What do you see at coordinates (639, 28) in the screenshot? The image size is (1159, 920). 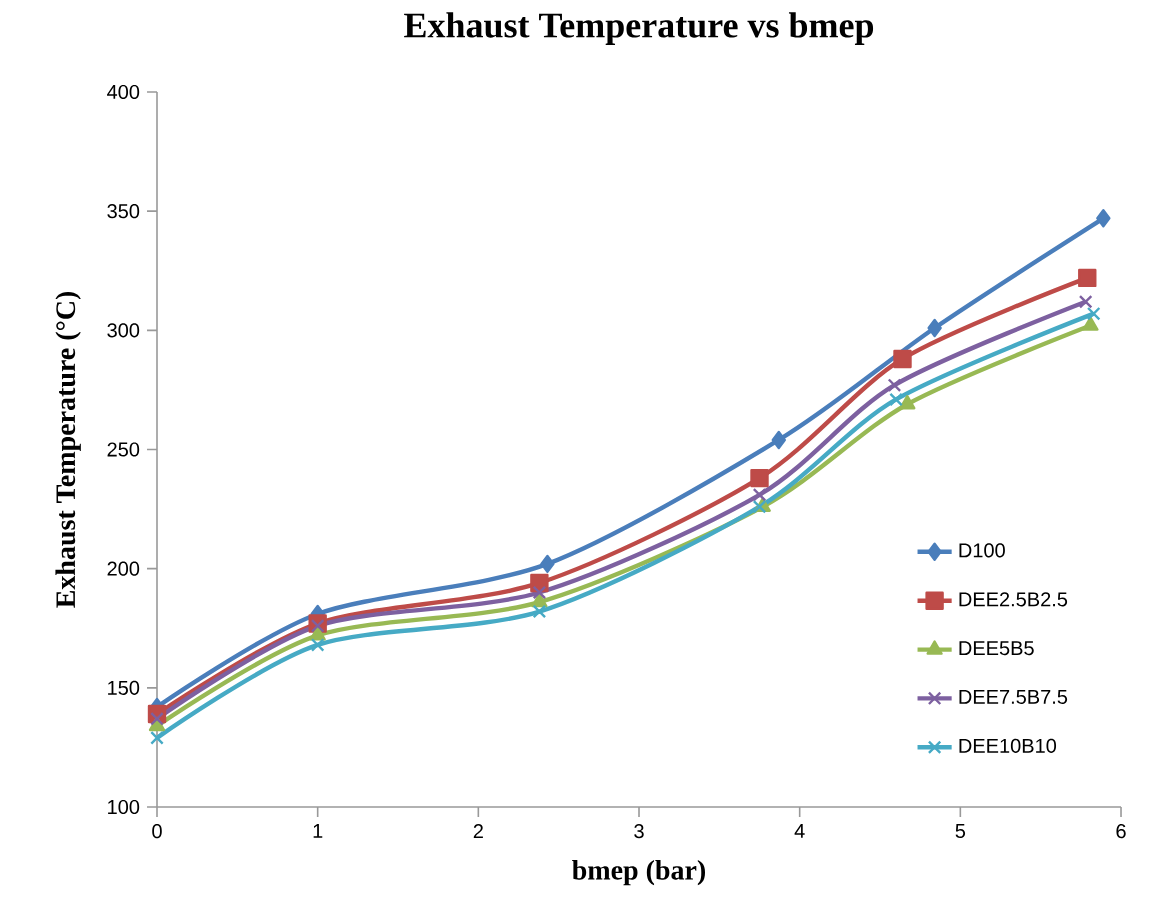 I see `chart-title: Exhaust Temperature vs bmep` at bounding box center [639, 28].